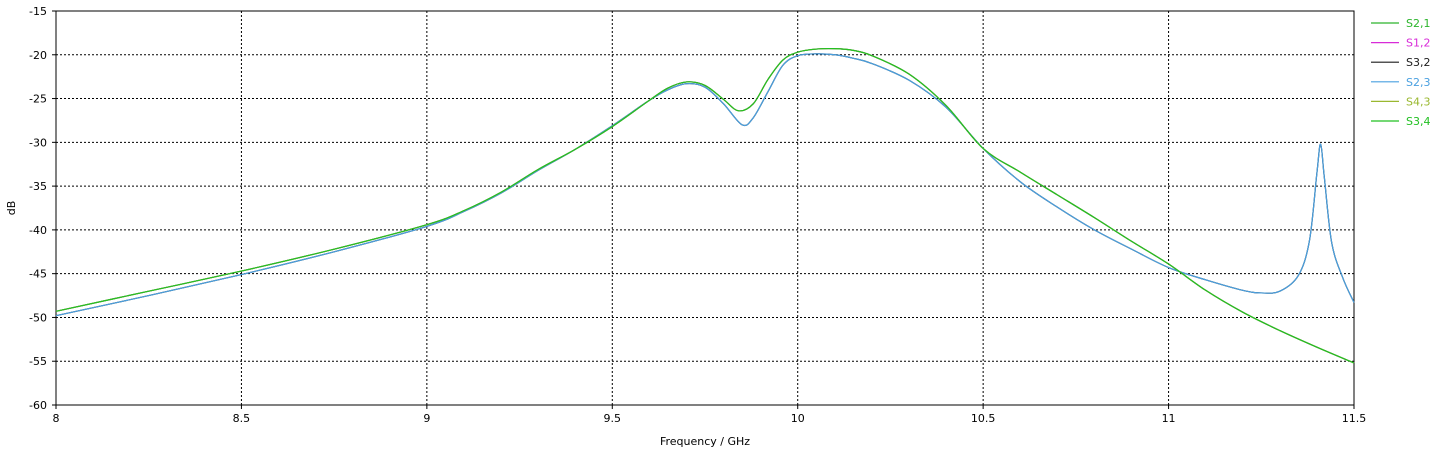 This screenshot has height=452, width=1438. What do you see at coordinates (1418, 121) in the screenshot?
I see `legend-label: S3,4` at bounding box center [1418, 121].